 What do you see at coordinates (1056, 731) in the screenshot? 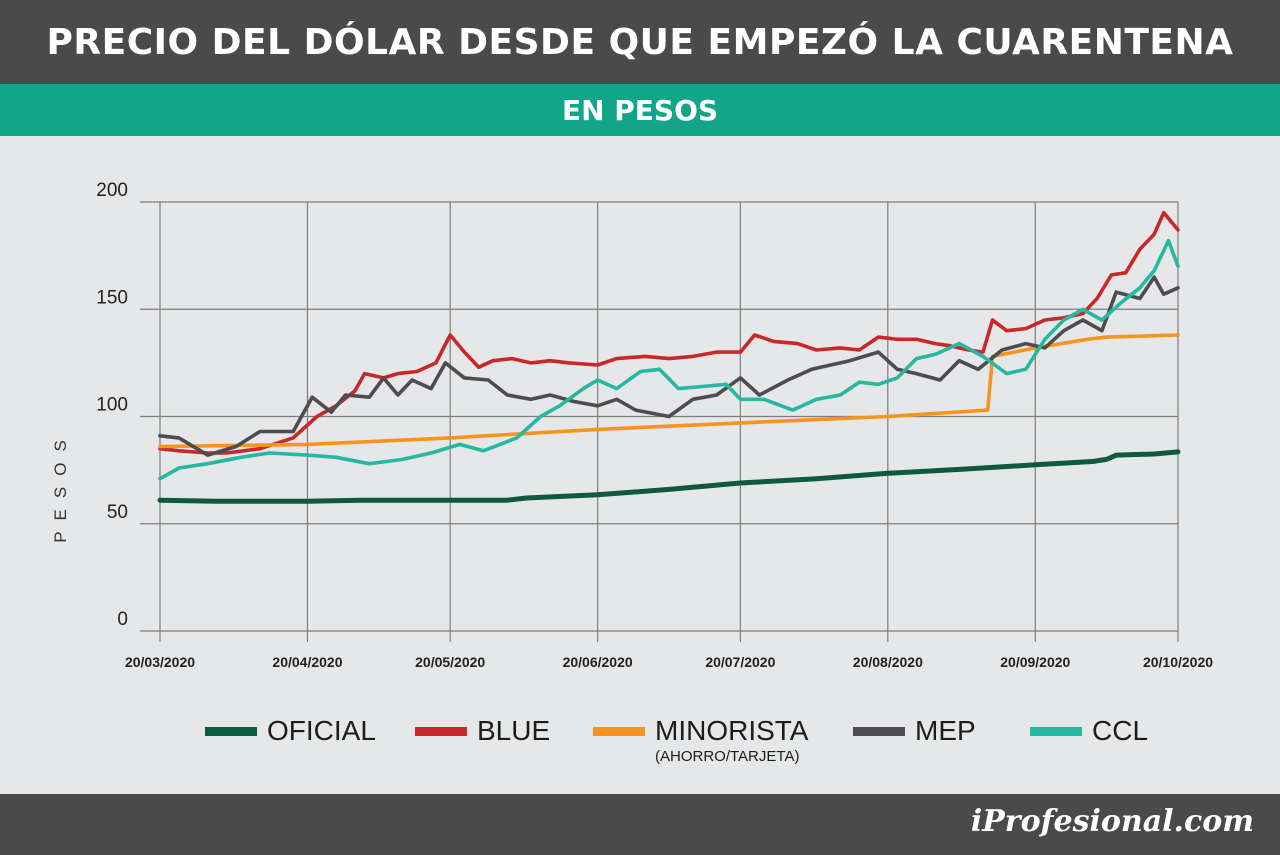
I see `legend-swatch-ccl` at bounding box center [1056, 731].